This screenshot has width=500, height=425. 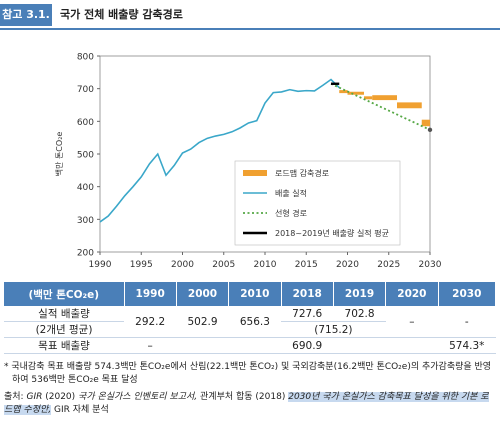 I want to click on x-tick-label: 2030, so click(x=430, y=265).